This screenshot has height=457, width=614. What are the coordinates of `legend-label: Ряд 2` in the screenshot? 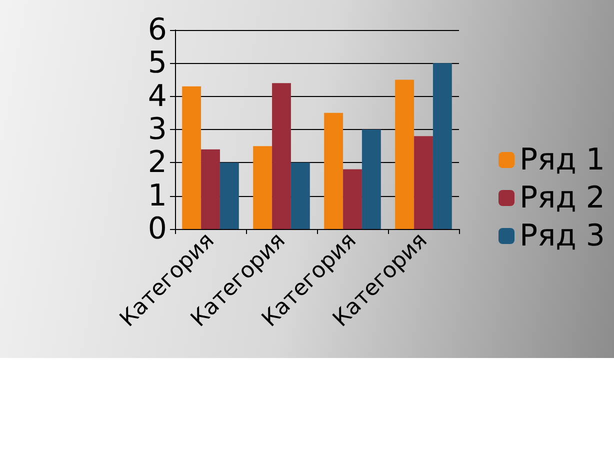 It's located at (562, 198).